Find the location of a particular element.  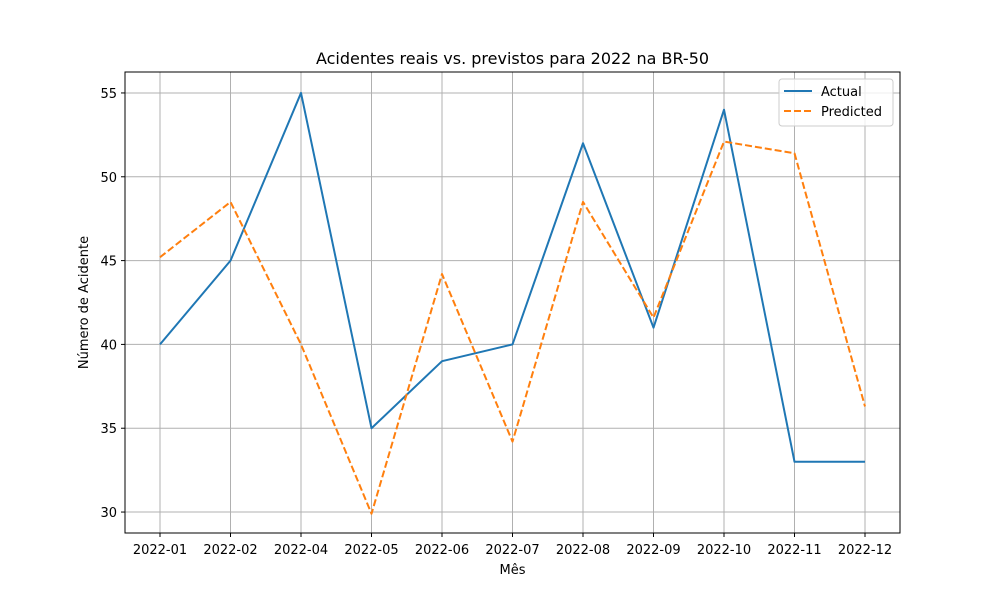

x-tick-label: 2022-11 is located at coordinates (794, 550).